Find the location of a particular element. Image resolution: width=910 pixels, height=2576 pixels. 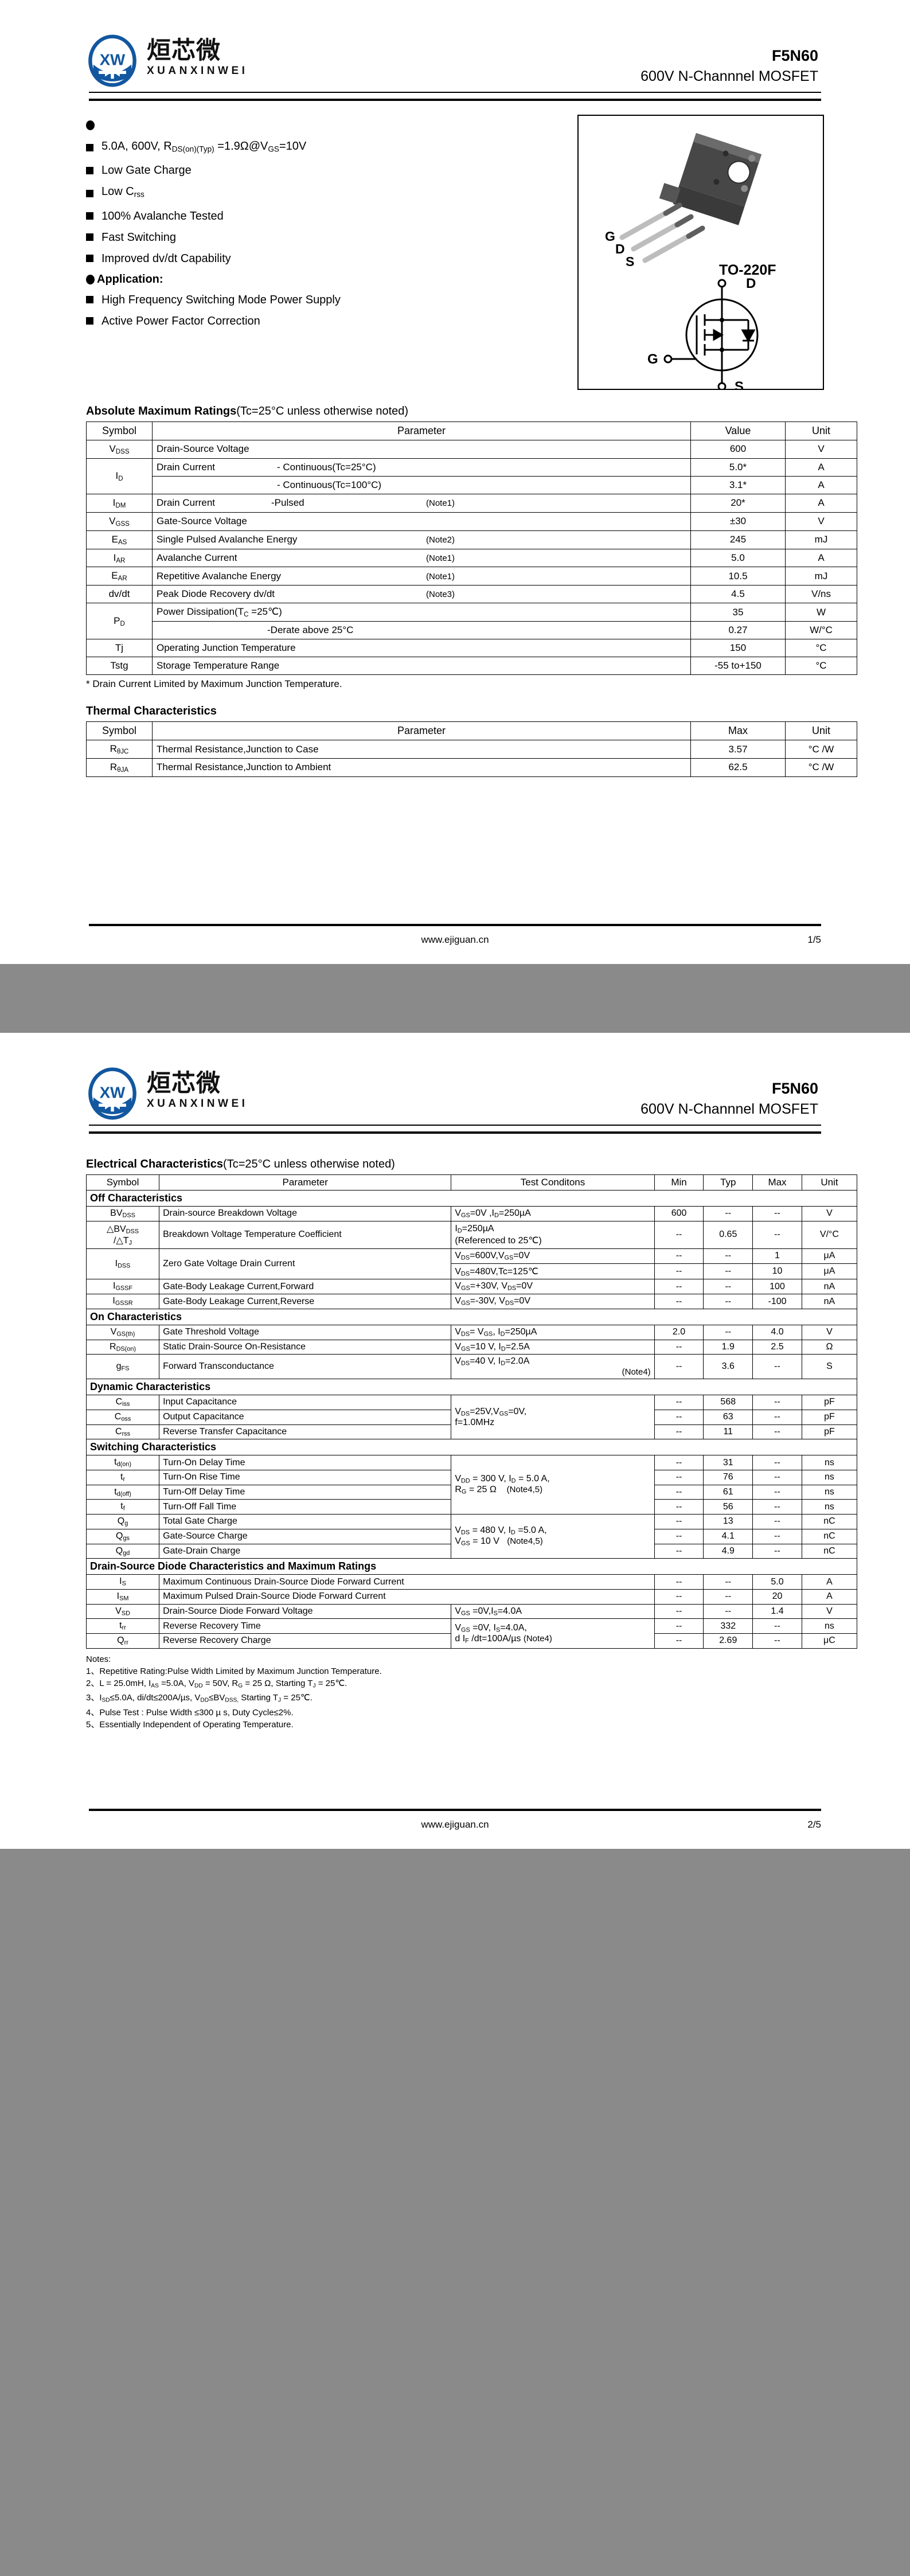

cell-value: 3.1* is located at coordinates (738, 485).